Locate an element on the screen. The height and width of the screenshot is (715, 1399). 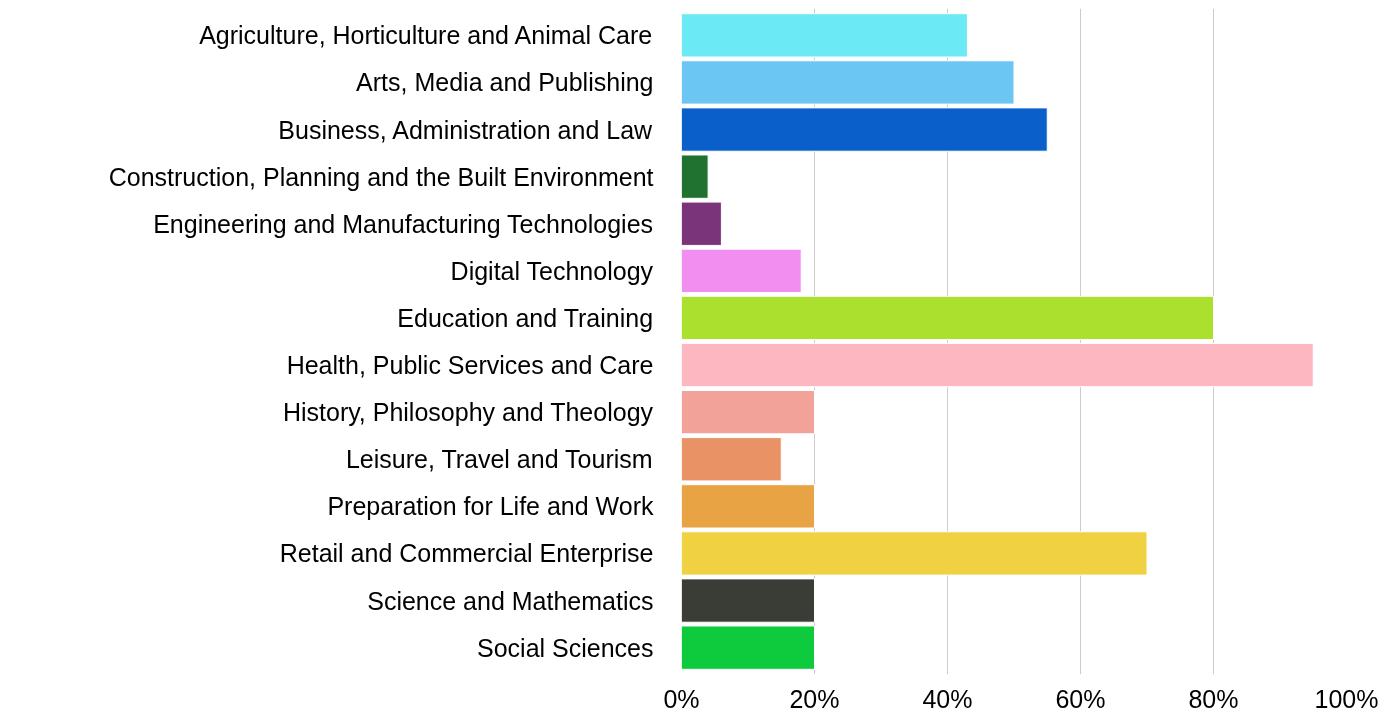
y-tick-label: Leisure, Travel and Tourism is located at coordinates (499, 459).